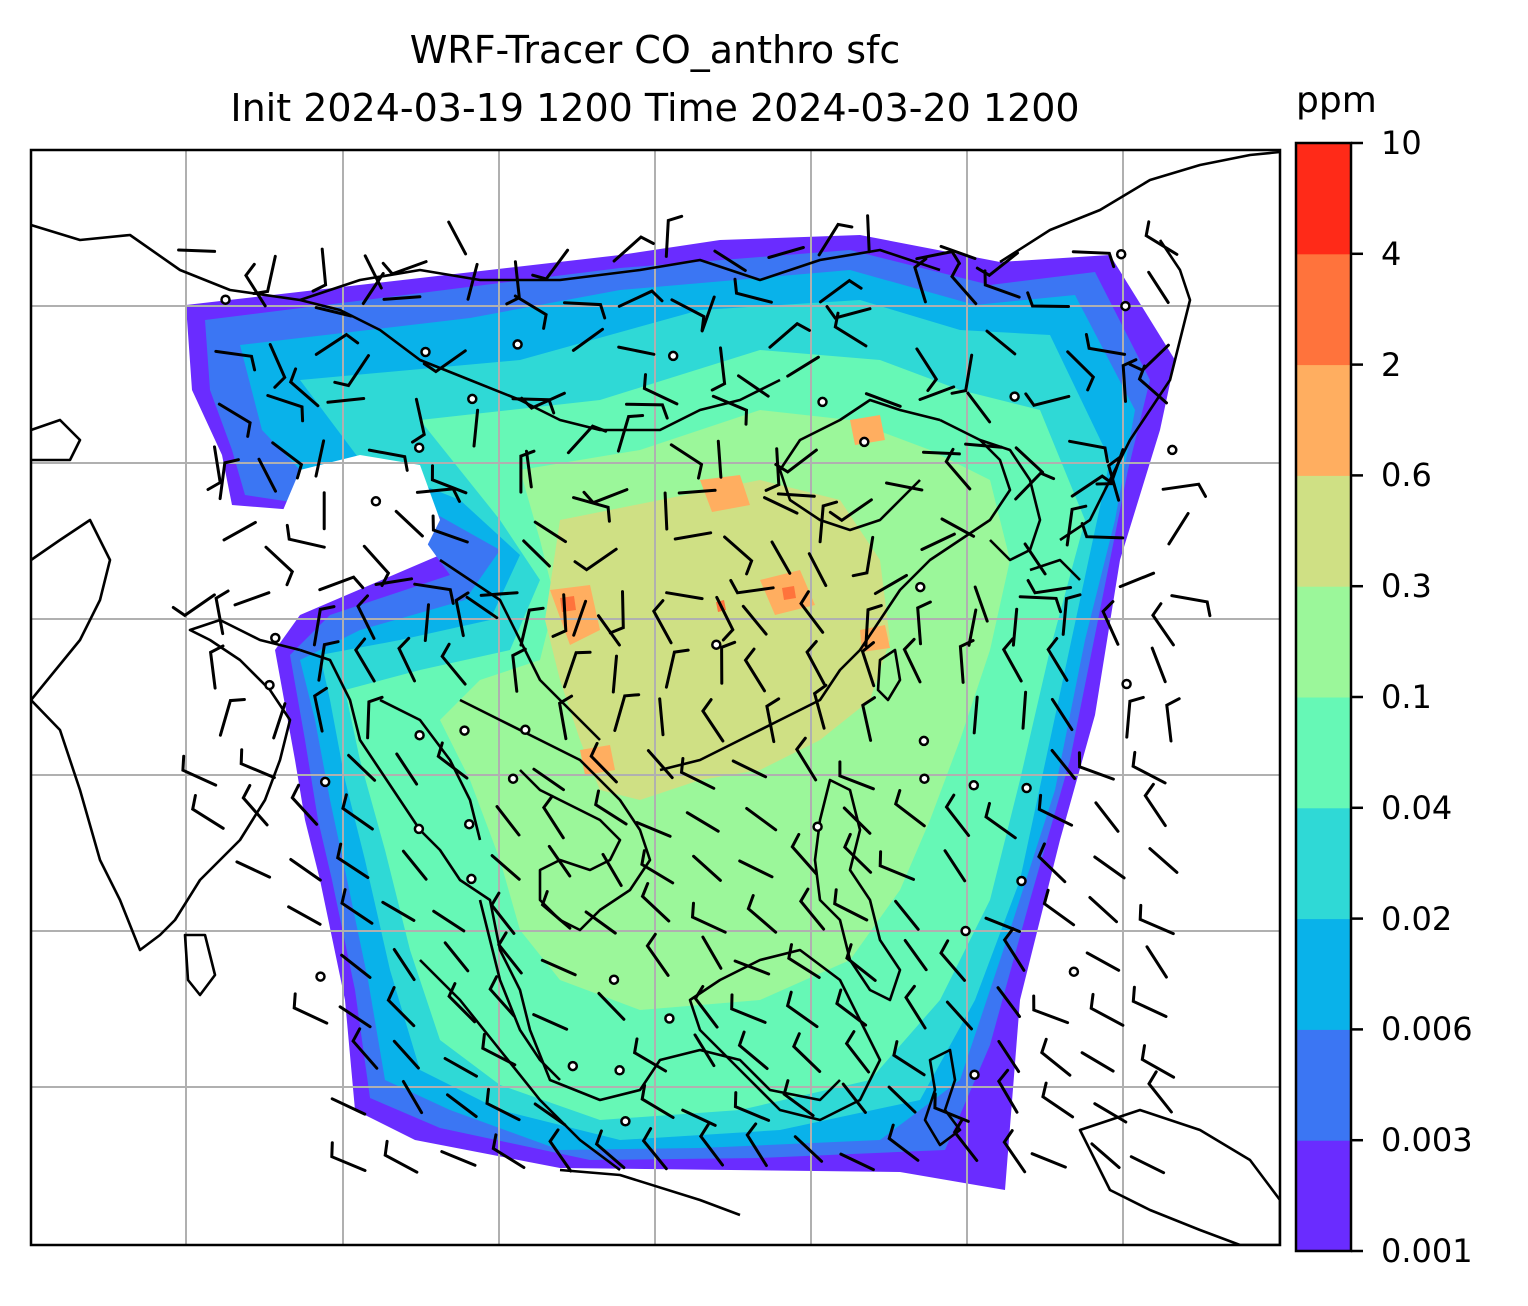 The width and height of the screenshot is (1528, 1306). What do you see at coordinates (942, 1097) in the screenshot?
I see `coast-sulawesi` at bounding box center [942, 1097].